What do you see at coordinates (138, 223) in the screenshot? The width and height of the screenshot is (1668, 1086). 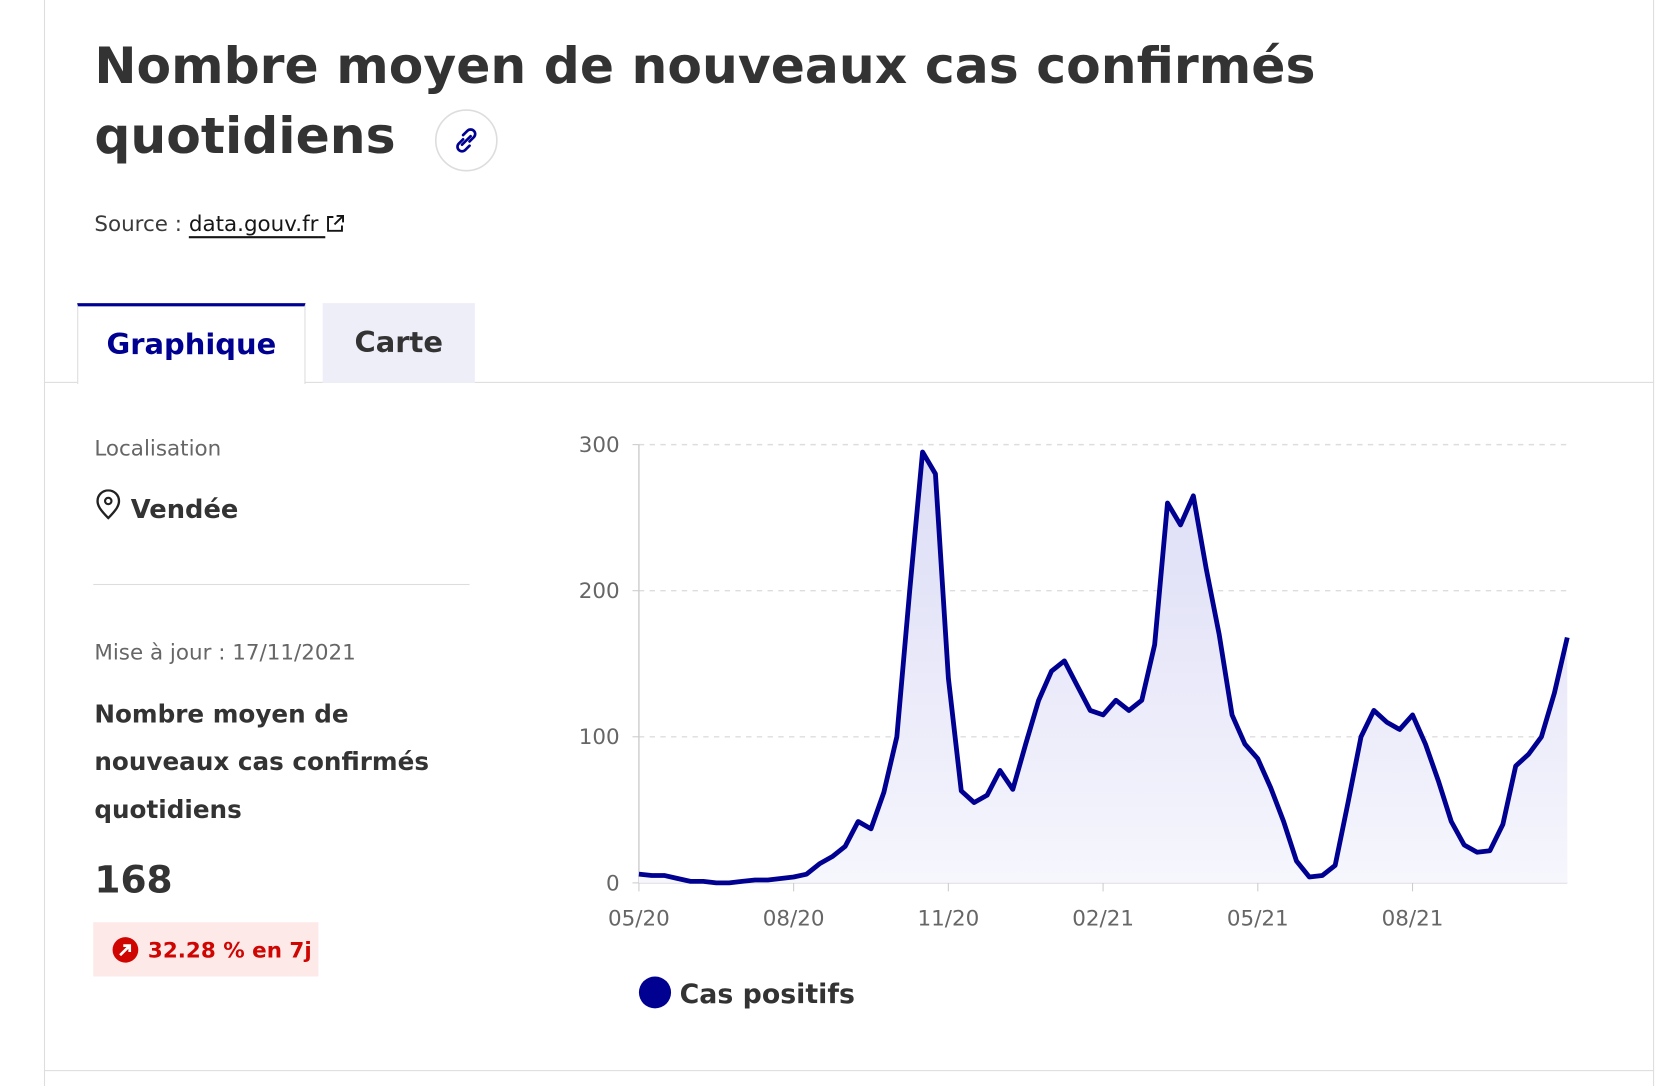 I see `source-label: Source :` at bounding box center [138, 223].